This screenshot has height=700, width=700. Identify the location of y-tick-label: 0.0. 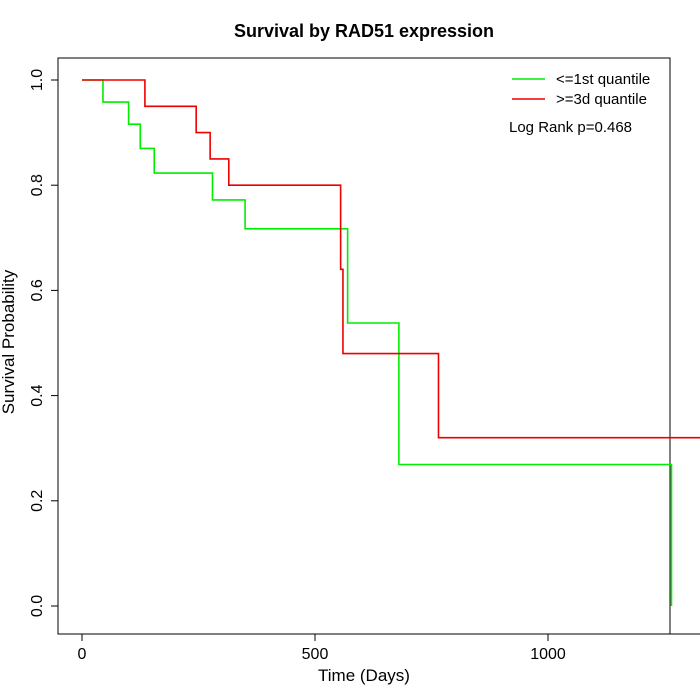
(37, 606).